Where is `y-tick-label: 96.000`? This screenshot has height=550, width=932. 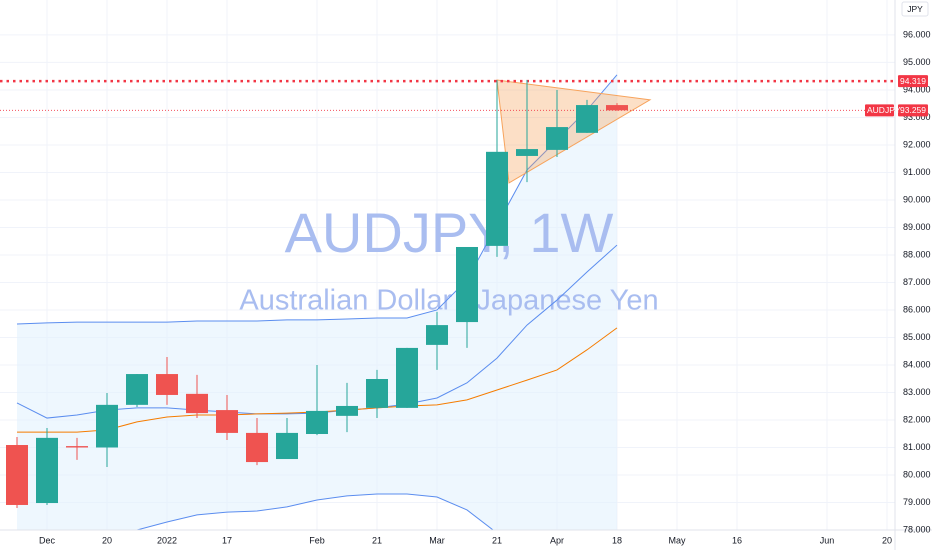
y-tick-label: 96.000 is located at coordinates (917, 34).